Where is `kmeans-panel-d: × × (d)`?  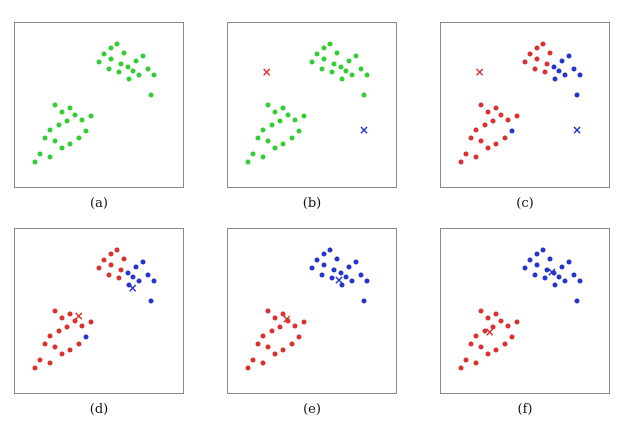 kmeans-panel-d: × × (d) is located at coordinates (99, 324).